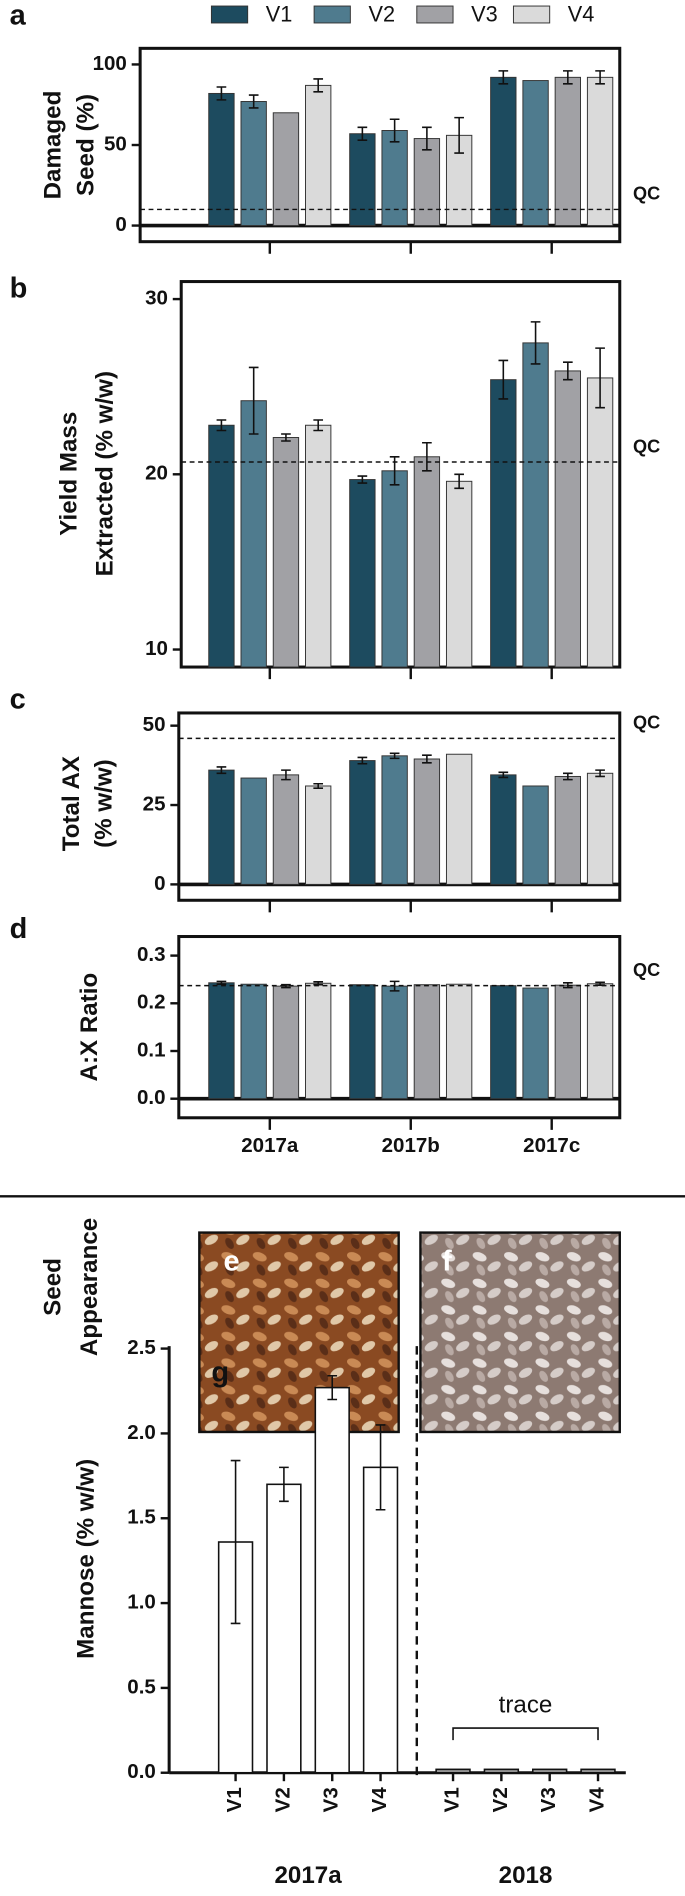 The width and height of the screenshot is (685, 1896). What do you see at coordinates (308, 1875) in the screenshot?
I see `group-label: 2017a` at bounding box center [308, 1875].